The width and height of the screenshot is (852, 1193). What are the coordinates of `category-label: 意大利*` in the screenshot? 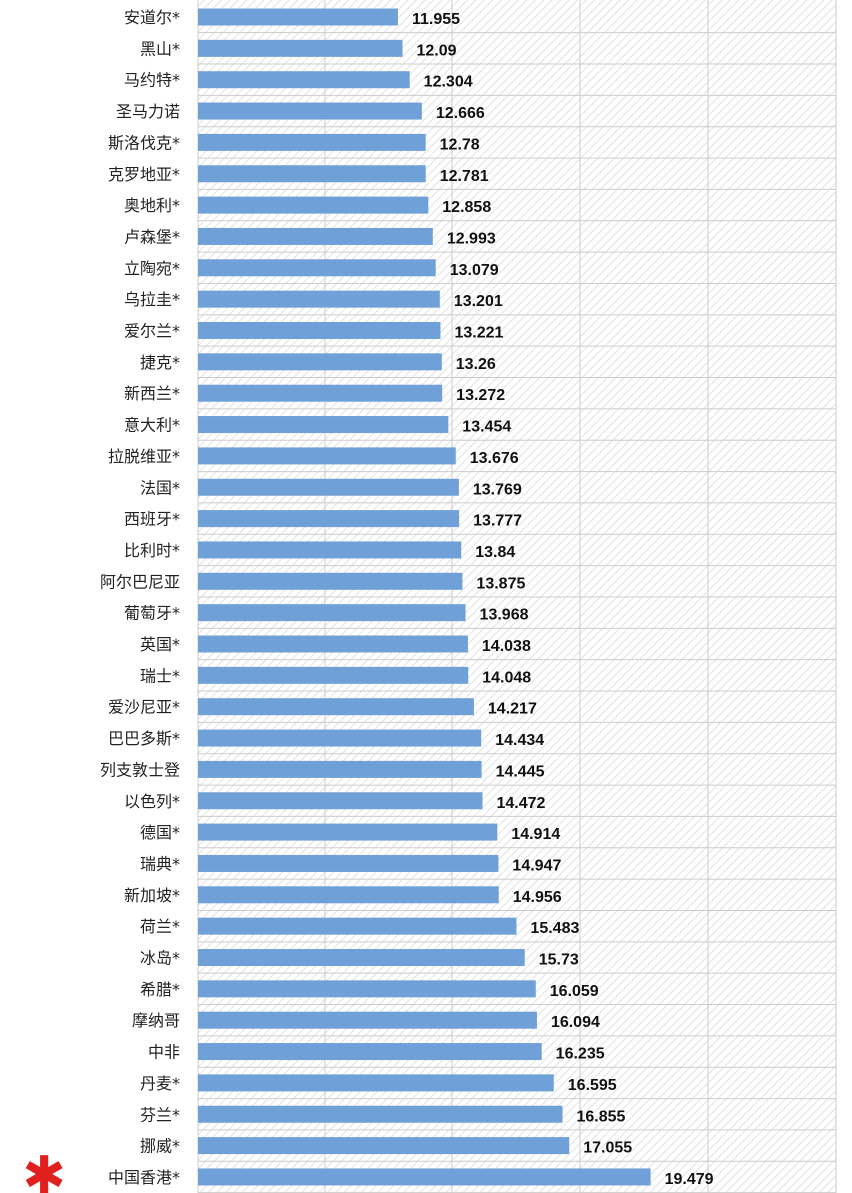 It's located at (152, 425).